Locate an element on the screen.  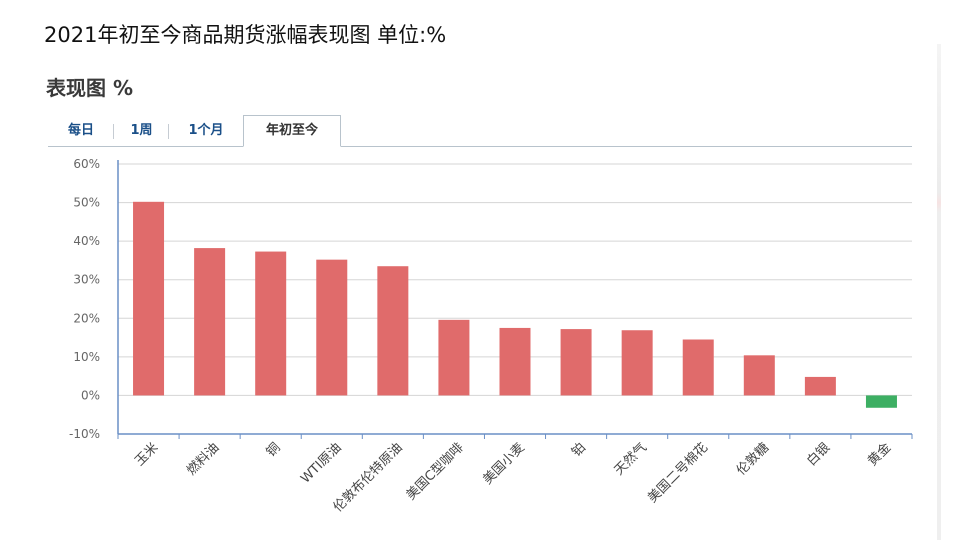
tab-1-month: 1个月 is located at coordinates (206, 130).